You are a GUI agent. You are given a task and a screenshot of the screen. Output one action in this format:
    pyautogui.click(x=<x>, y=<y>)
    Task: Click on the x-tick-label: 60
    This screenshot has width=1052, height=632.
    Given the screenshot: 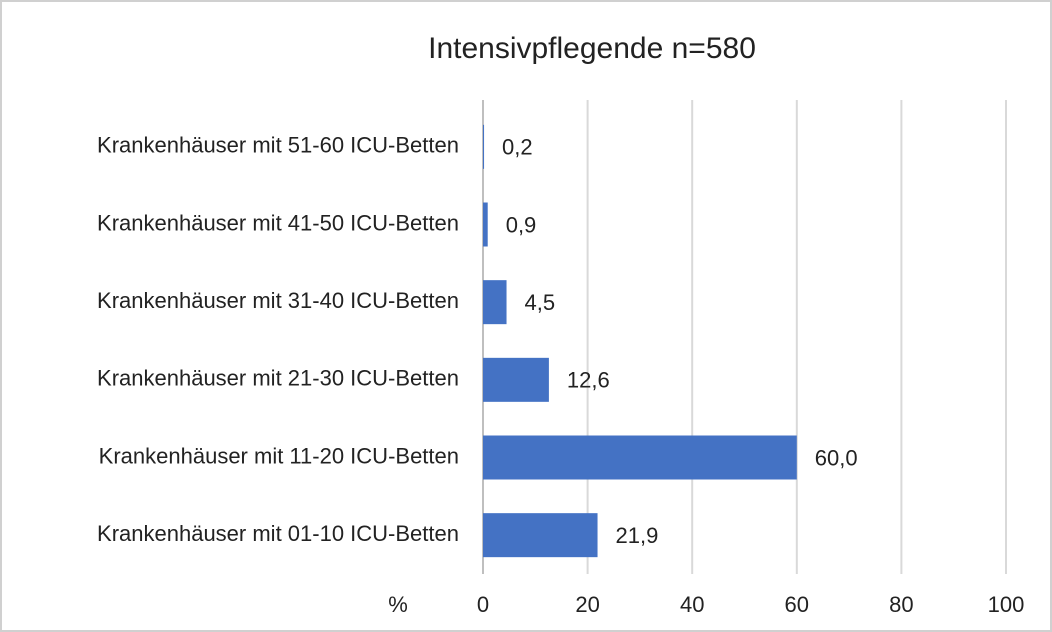 What is the action you would take?
    pyautogui.click(x=797, y=604)
    